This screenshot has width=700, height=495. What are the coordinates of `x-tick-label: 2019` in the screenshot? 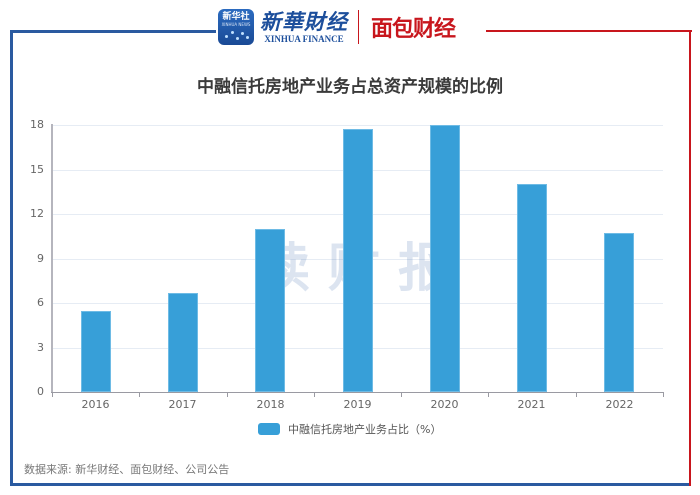 It's located at (357, 404).